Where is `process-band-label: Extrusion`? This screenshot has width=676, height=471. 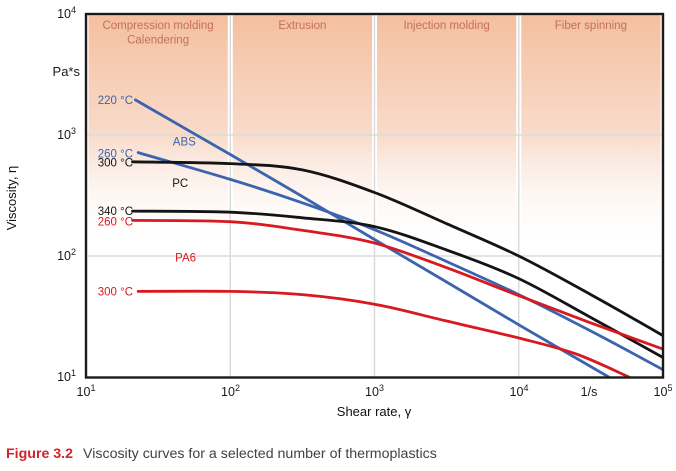
process-band-label: Extrusion is located at coordinates (302, 26).